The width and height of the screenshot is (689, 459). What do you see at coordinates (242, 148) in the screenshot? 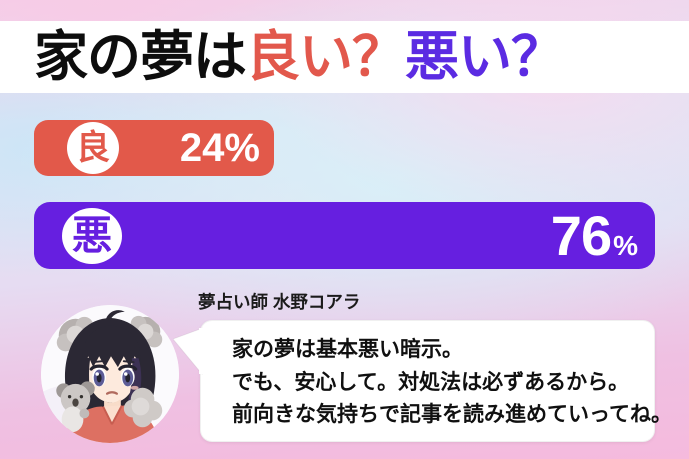
I see `good-percentage-unit: %` at bounding box center [242, 148].